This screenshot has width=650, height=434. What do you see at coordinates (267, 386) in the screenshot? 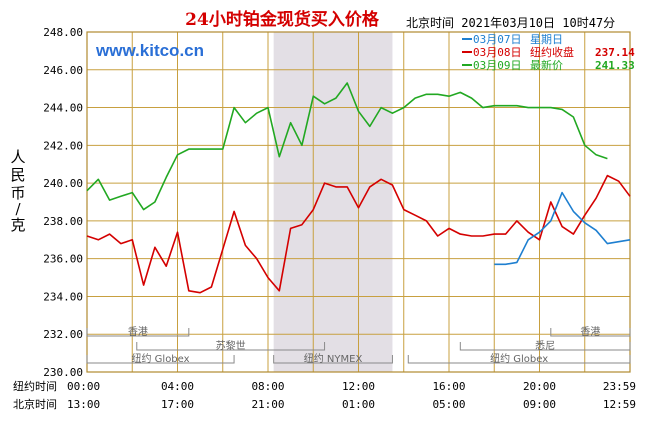
I see `x-tick-label: 08:00` at bounding box center [267, 386].